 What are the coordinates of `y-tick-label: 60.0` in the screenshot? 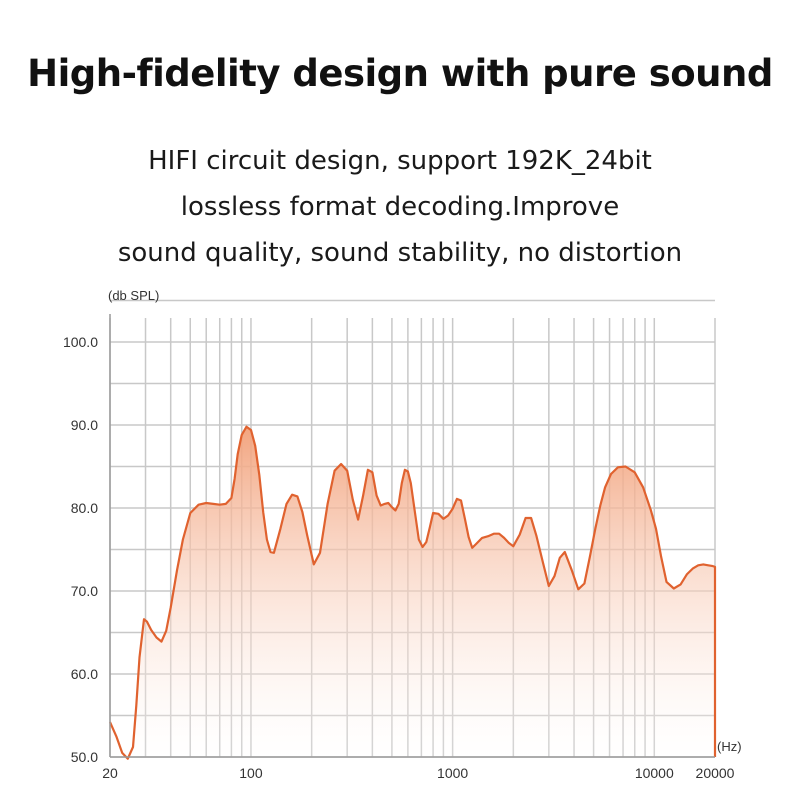 It's located at (84, 674).